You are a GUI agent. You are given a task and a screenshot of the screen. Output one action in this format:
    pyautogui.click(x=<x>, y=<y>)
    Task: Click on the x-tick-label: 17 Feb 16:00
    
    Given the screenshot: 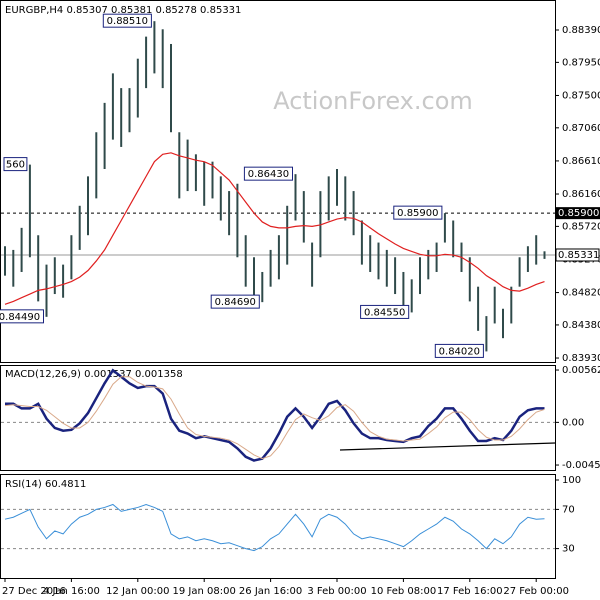 What is the action you would take?
    pyautogui.click(x=470, y=591)
    